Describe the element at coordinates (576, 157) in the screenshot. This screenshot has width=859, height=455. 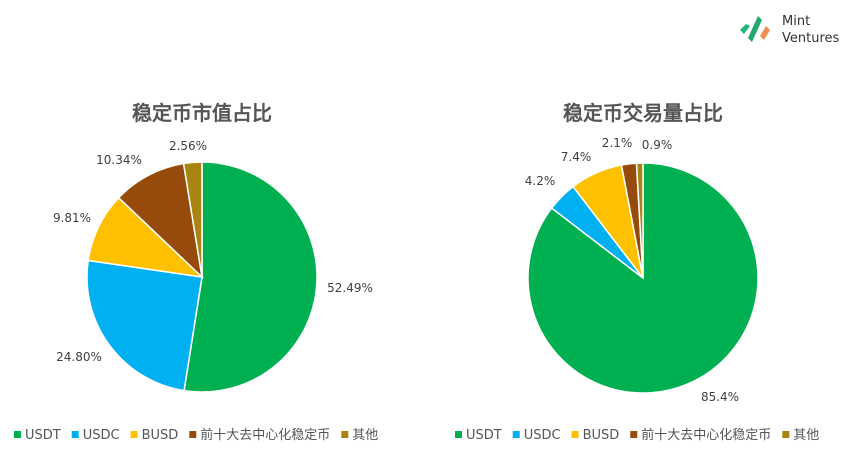
I see `data-label: 7.4%` at that location.